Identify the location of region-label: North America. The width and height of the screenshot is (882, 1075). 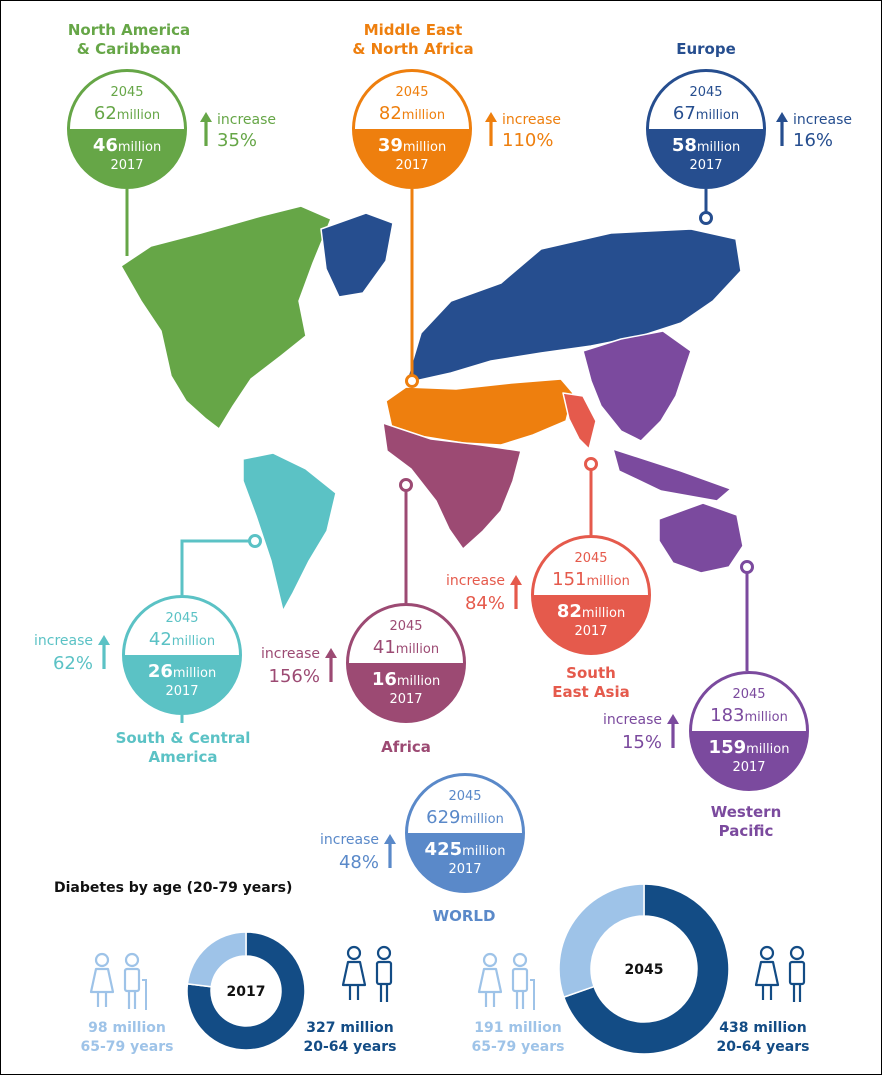
(129, 30).